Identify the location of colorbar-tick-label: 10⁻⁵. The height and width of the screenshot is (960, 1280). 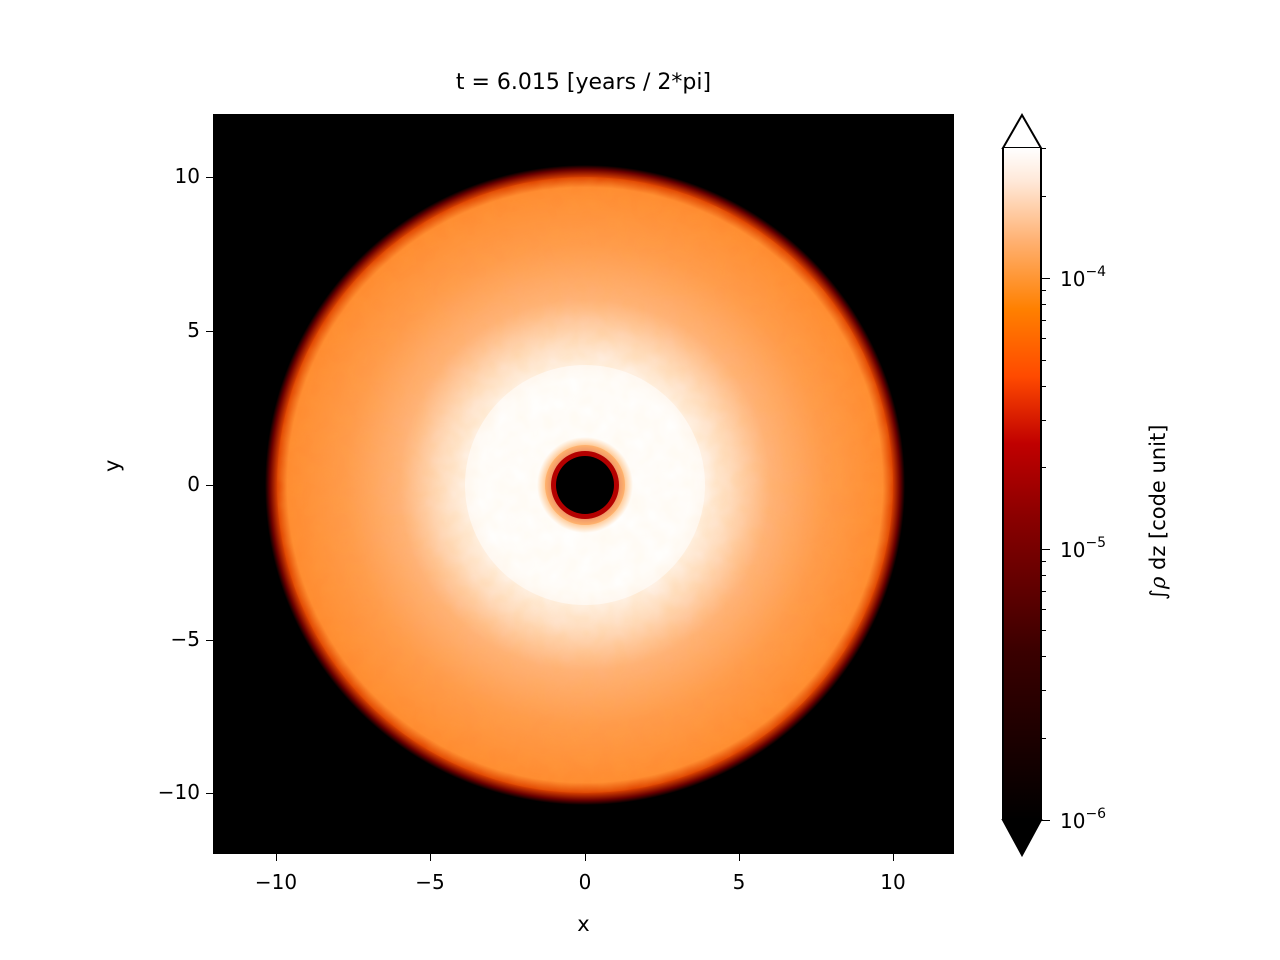
(1083, 548).